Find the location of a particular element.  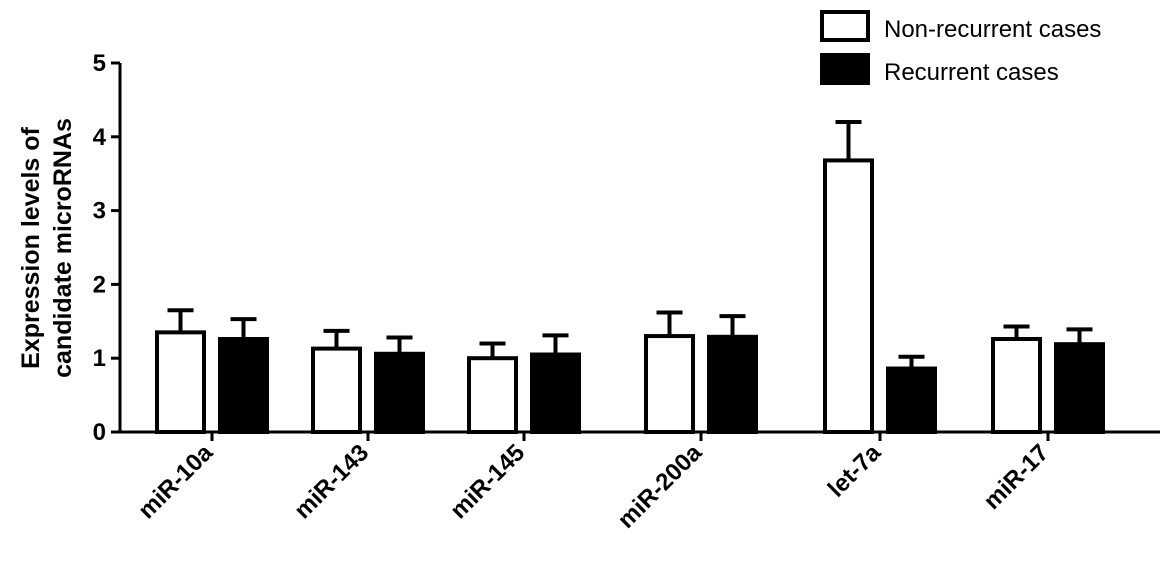

x-tick-label: let-7a is located at coordinates (855, 471).